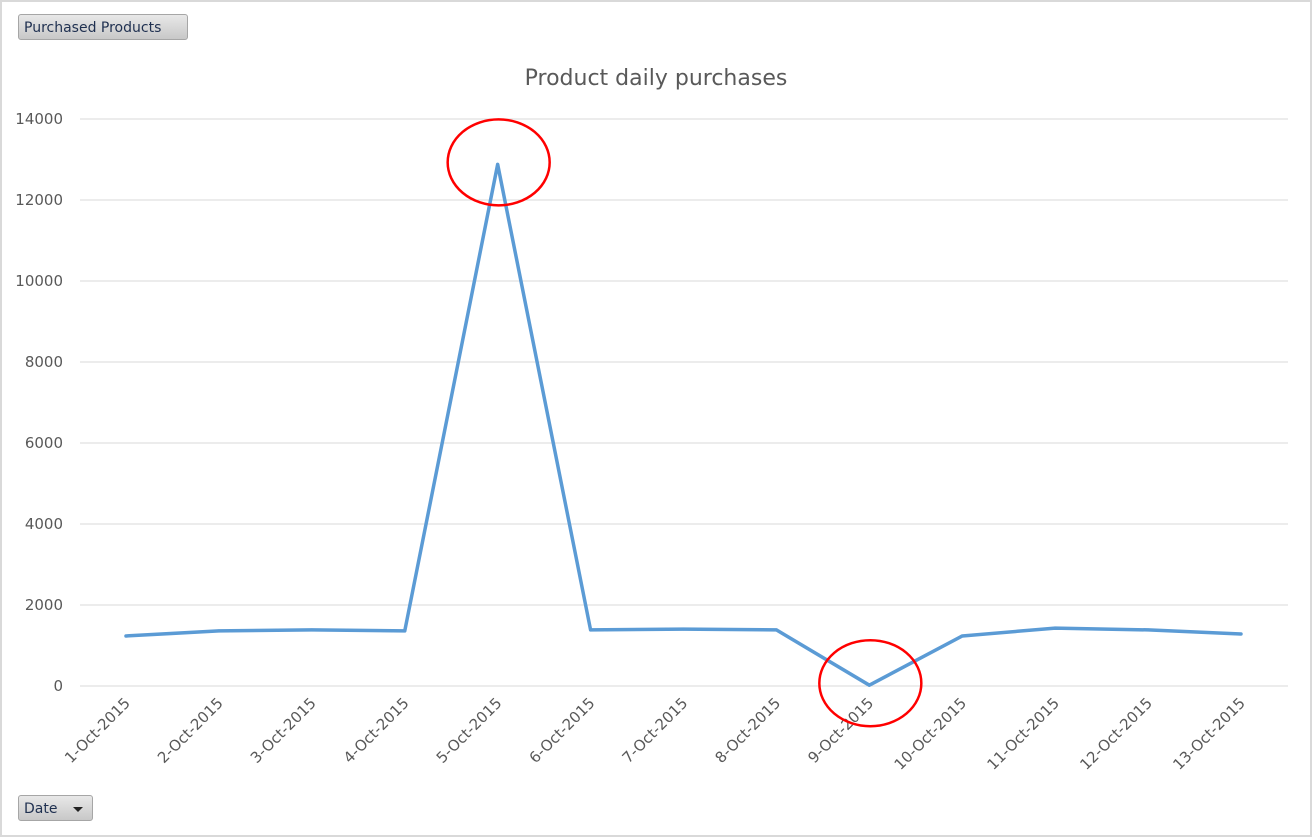 This screenshot has height=837, width=1312. Describe the element at coordinates (656, 78) in the screenshot. I see `chart-title: Product daily purchases` at that location.